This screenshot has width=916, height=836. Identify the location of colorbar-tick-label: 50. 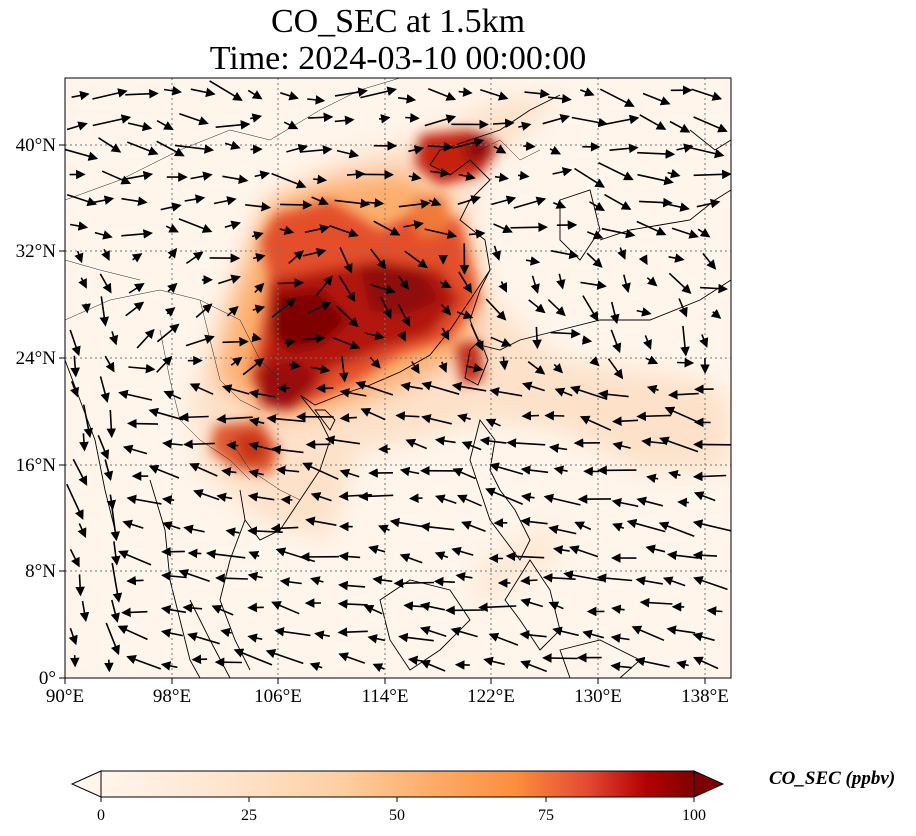
(397, 815).